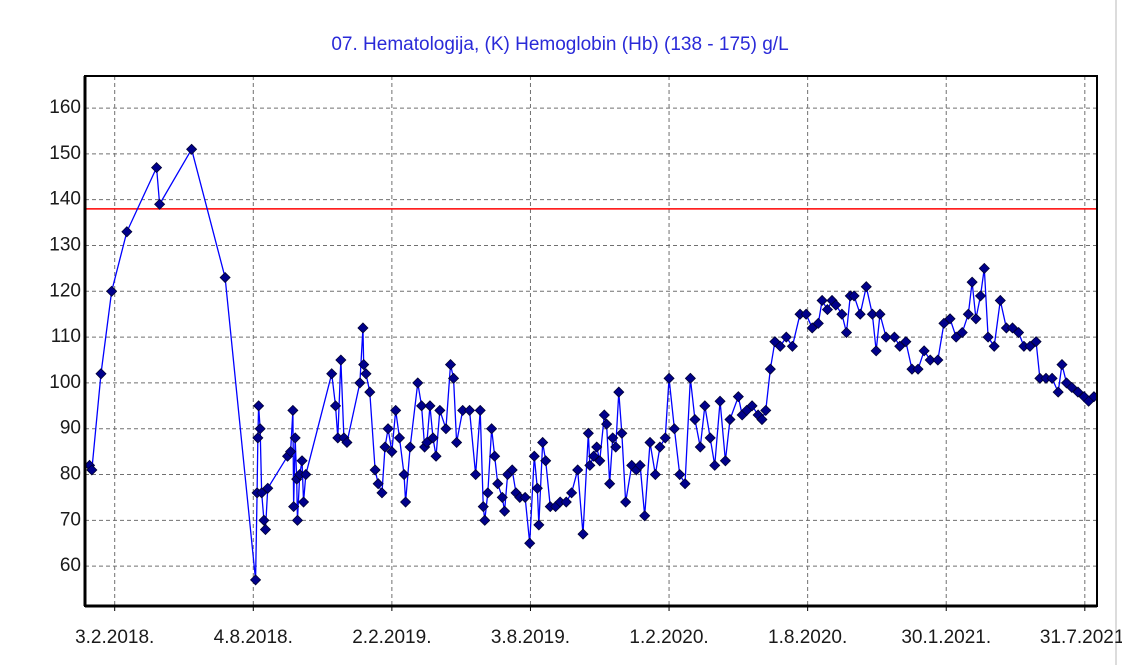 The height and width of the screenshot is (665, 1122). What do you see at coordinates (65, 199) in the screenshot?
I see `y-tick-label: 140` at bounding box center [65, 199].